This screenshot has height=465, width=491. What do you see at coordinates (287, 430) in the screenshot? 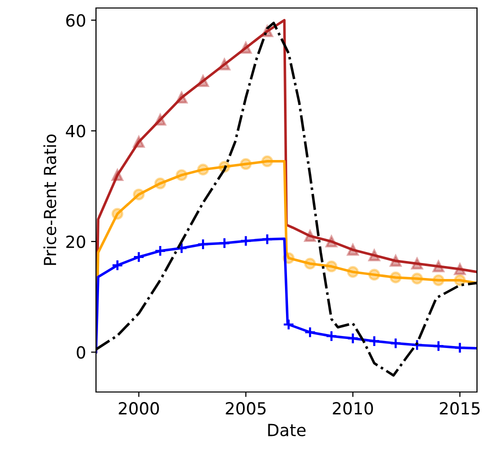
I see `x-axis-title: Date` at bounding box center [287, 430].